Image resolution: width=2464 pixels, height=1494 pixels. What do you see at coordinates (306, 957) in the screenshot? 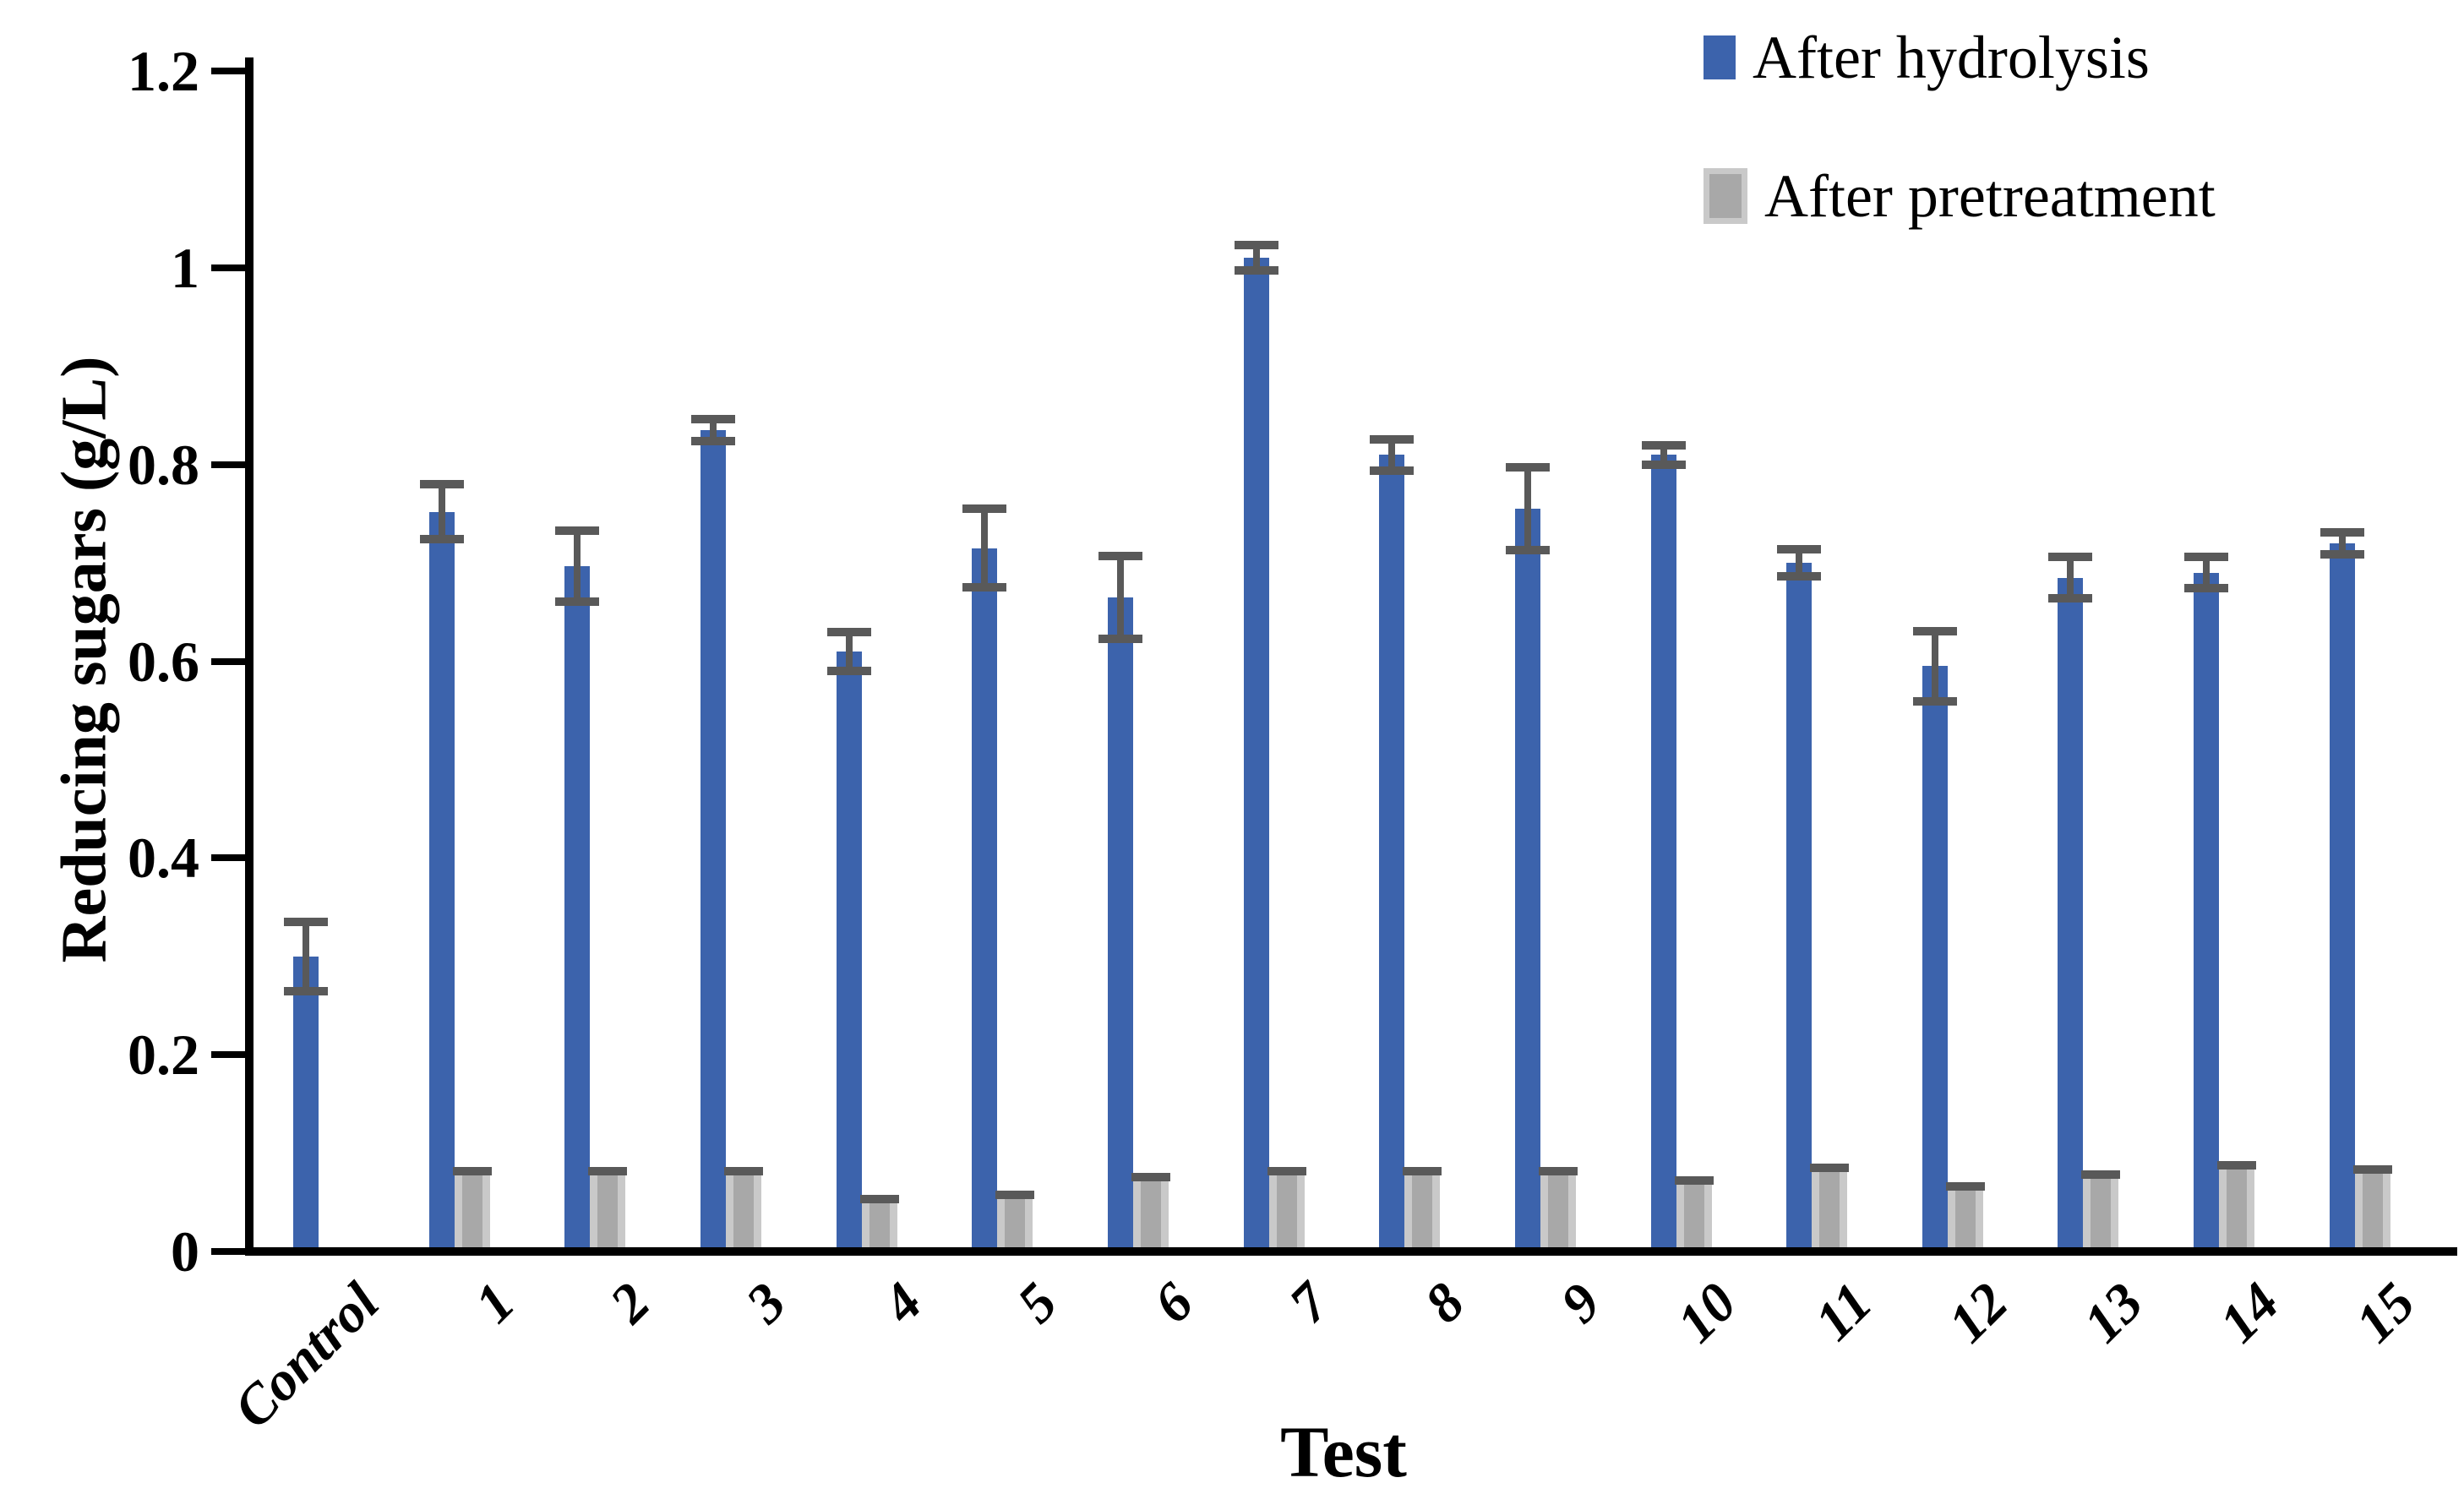
I see `error-bar-after-hydrolysis-Control` at bounding box center [306, 957].